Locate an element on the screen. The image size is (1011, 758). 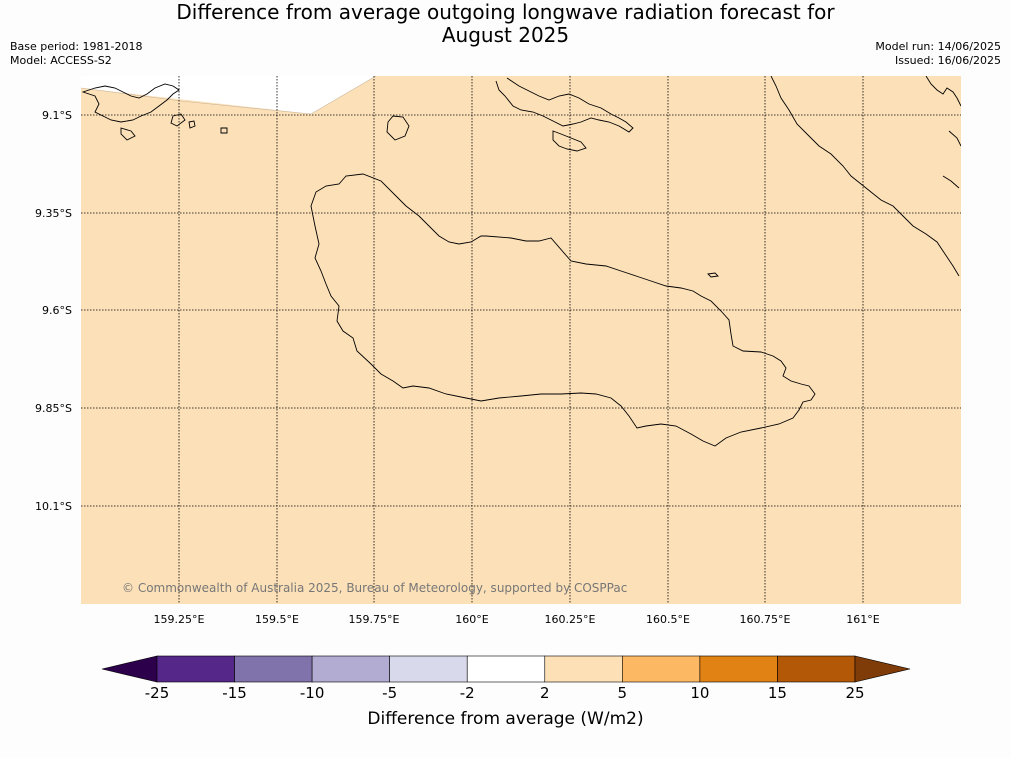
colorbar-tick-label: 10 is located at coordinates (700, 693).